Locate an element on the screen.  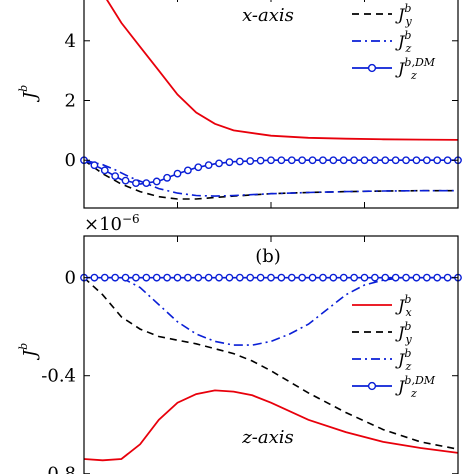
panel-a-ytick-label: 0 is located at coordinates (70, 160).